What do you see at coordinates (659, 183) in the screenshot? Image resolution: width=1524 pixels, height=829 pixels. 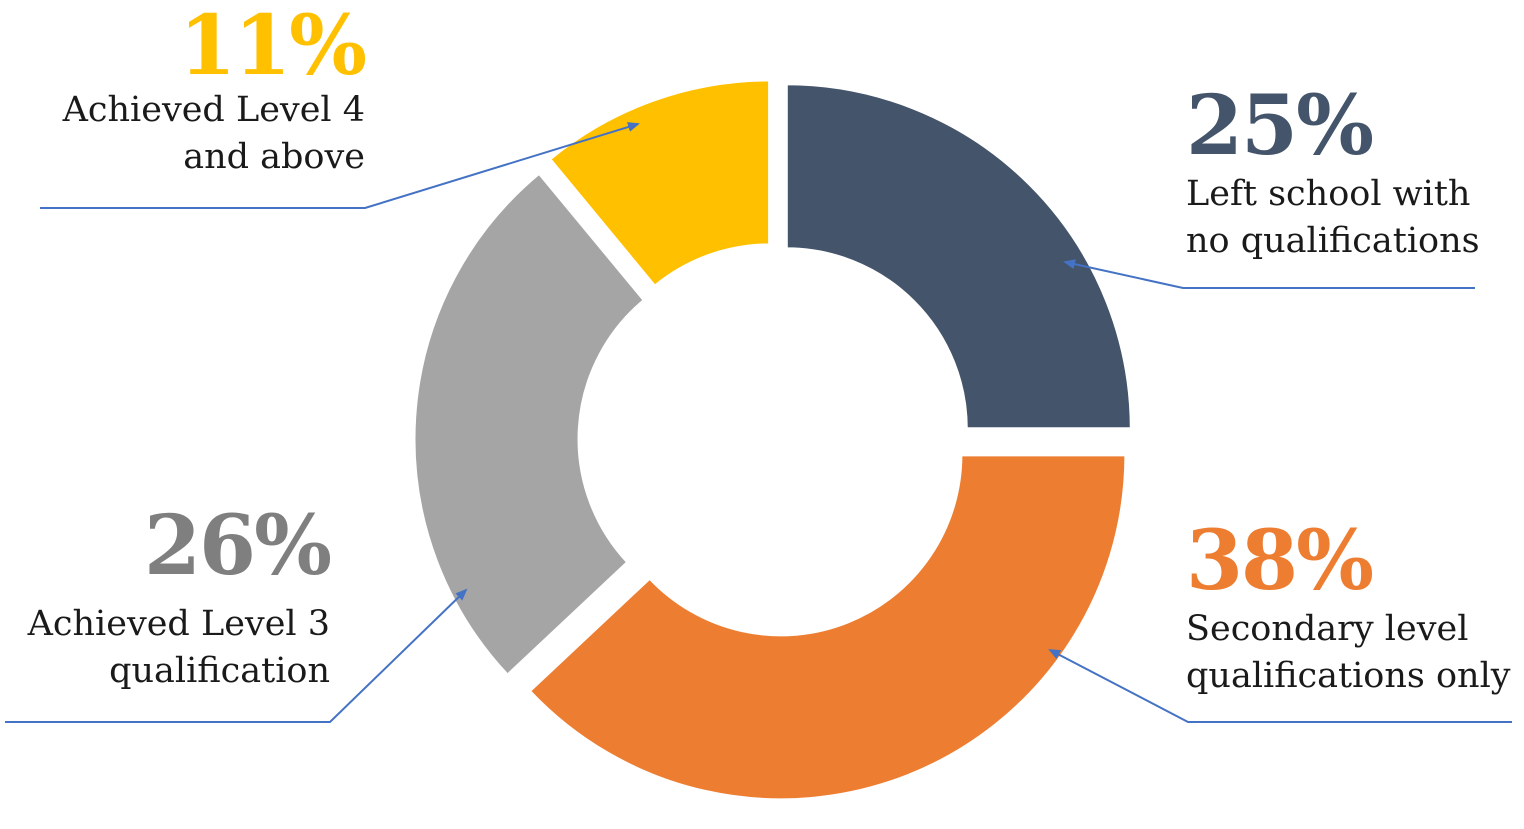 I see `slice-level4` at bounding box center [659, 183].